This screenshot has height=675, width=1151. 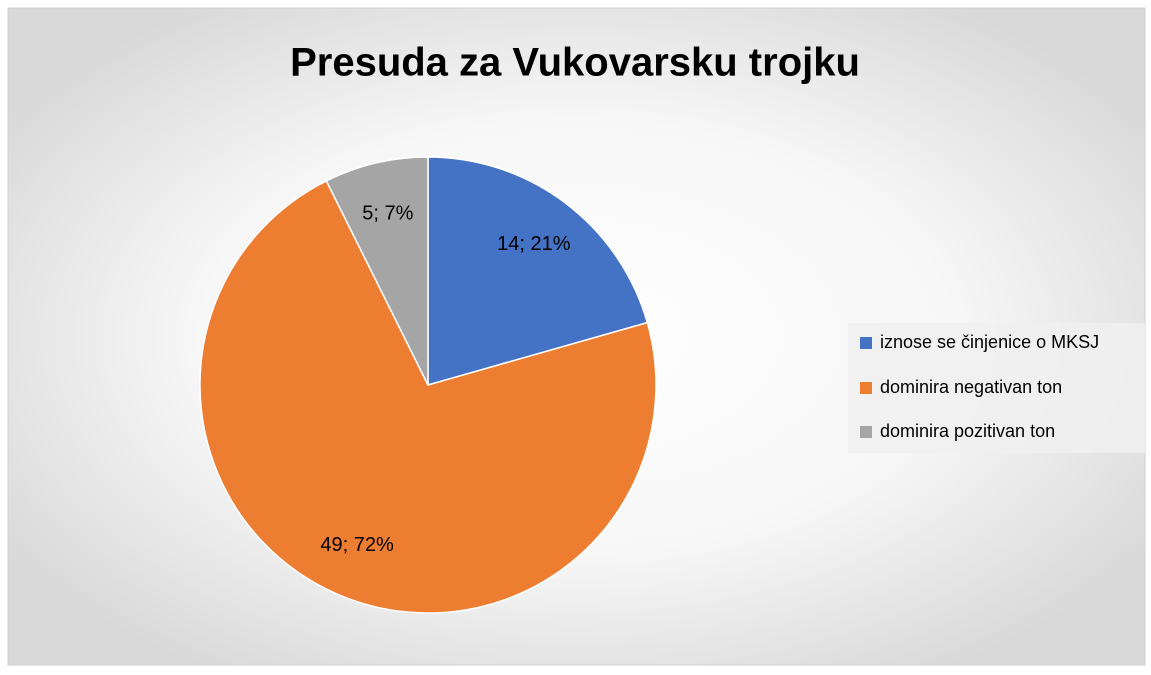 What do you see at coordinates (357, 545) in the screenshot?
I see `data-label: 49; 72%` at bounding box center [357, 545].